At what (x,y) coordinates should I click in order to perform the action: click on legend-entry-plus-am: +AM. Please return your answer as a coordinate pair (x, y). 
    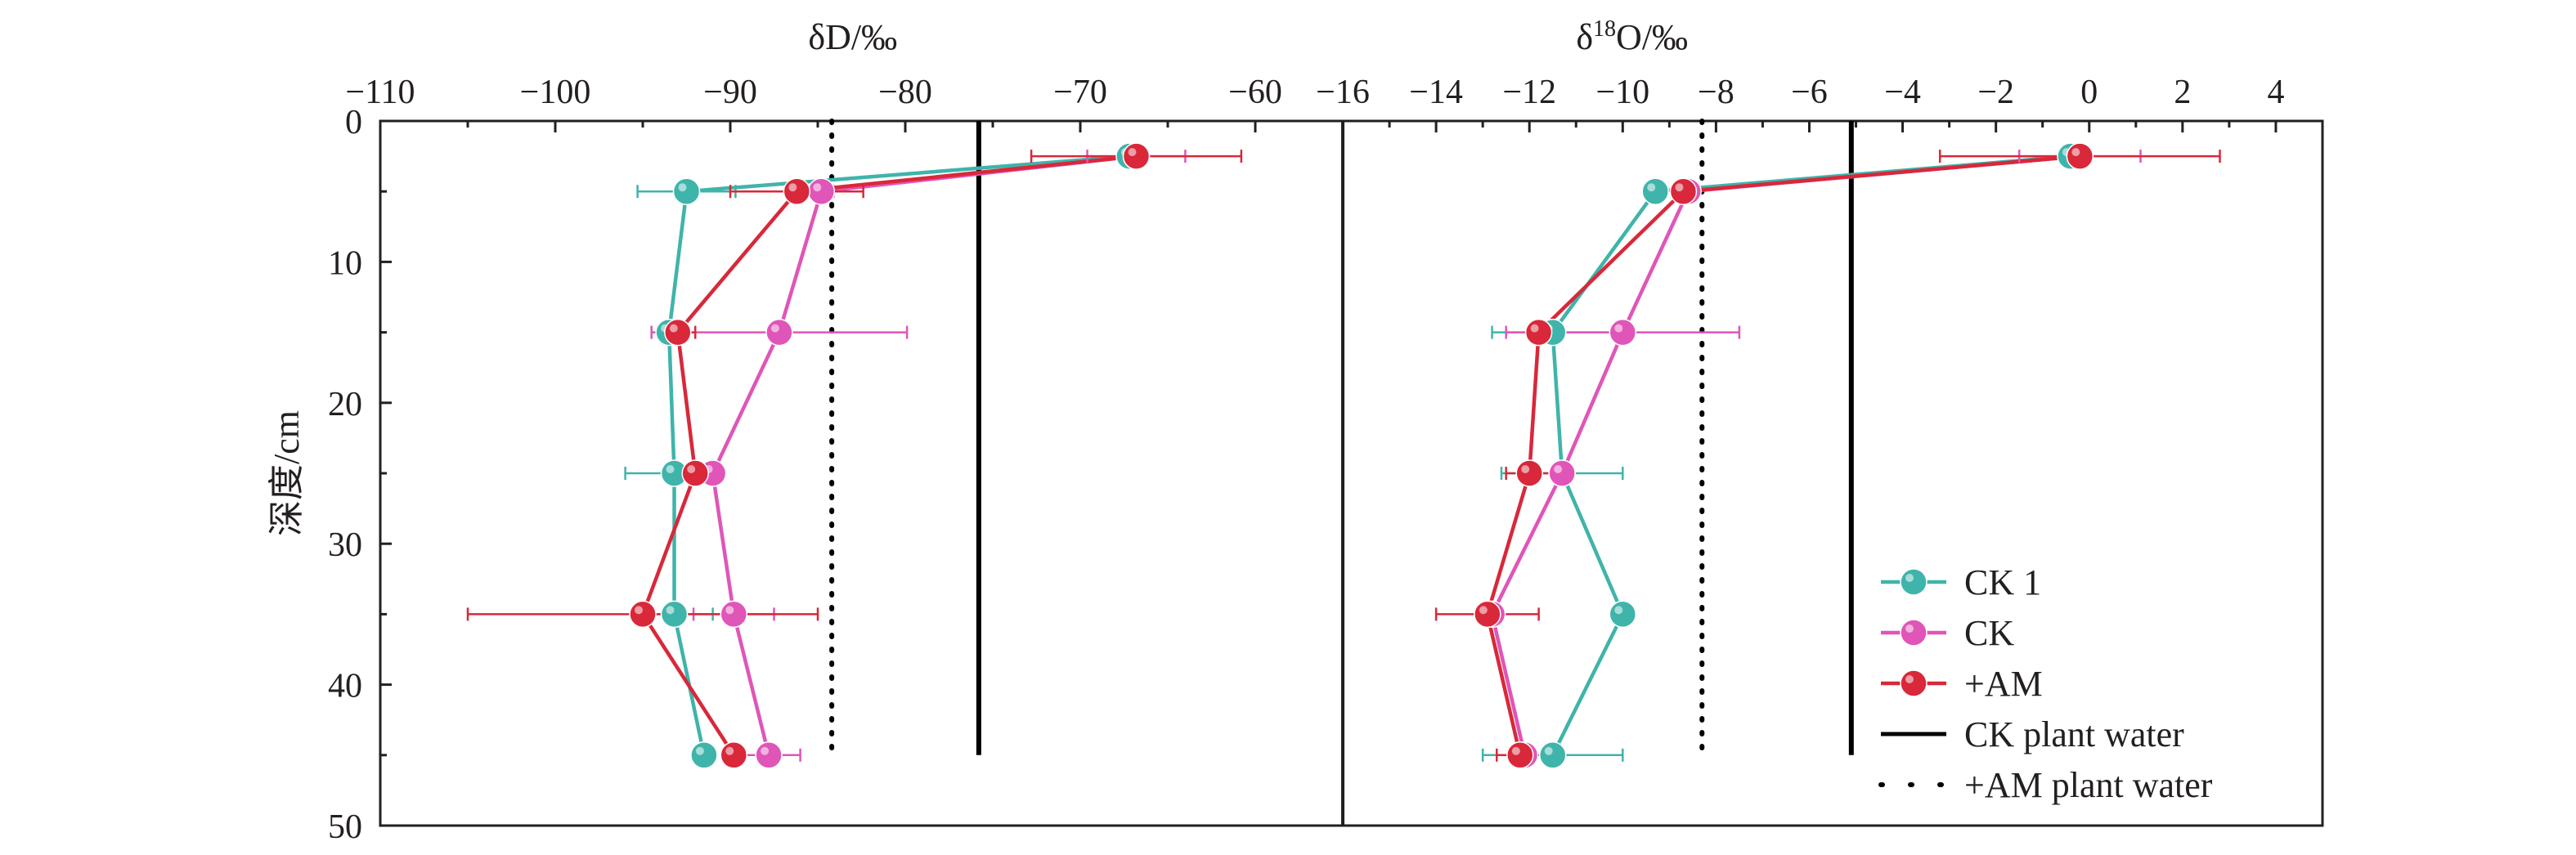
    Looking at the image, I should click on (1962, 684).